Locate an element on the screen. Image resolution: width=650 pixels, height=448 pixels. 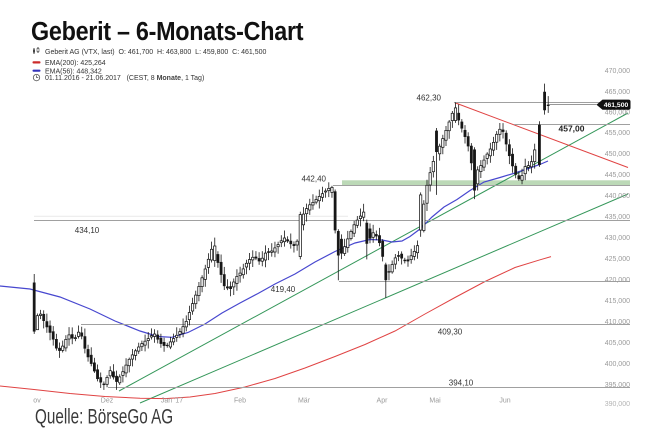
svg-text: Apr is located at coordinates (383, 401).